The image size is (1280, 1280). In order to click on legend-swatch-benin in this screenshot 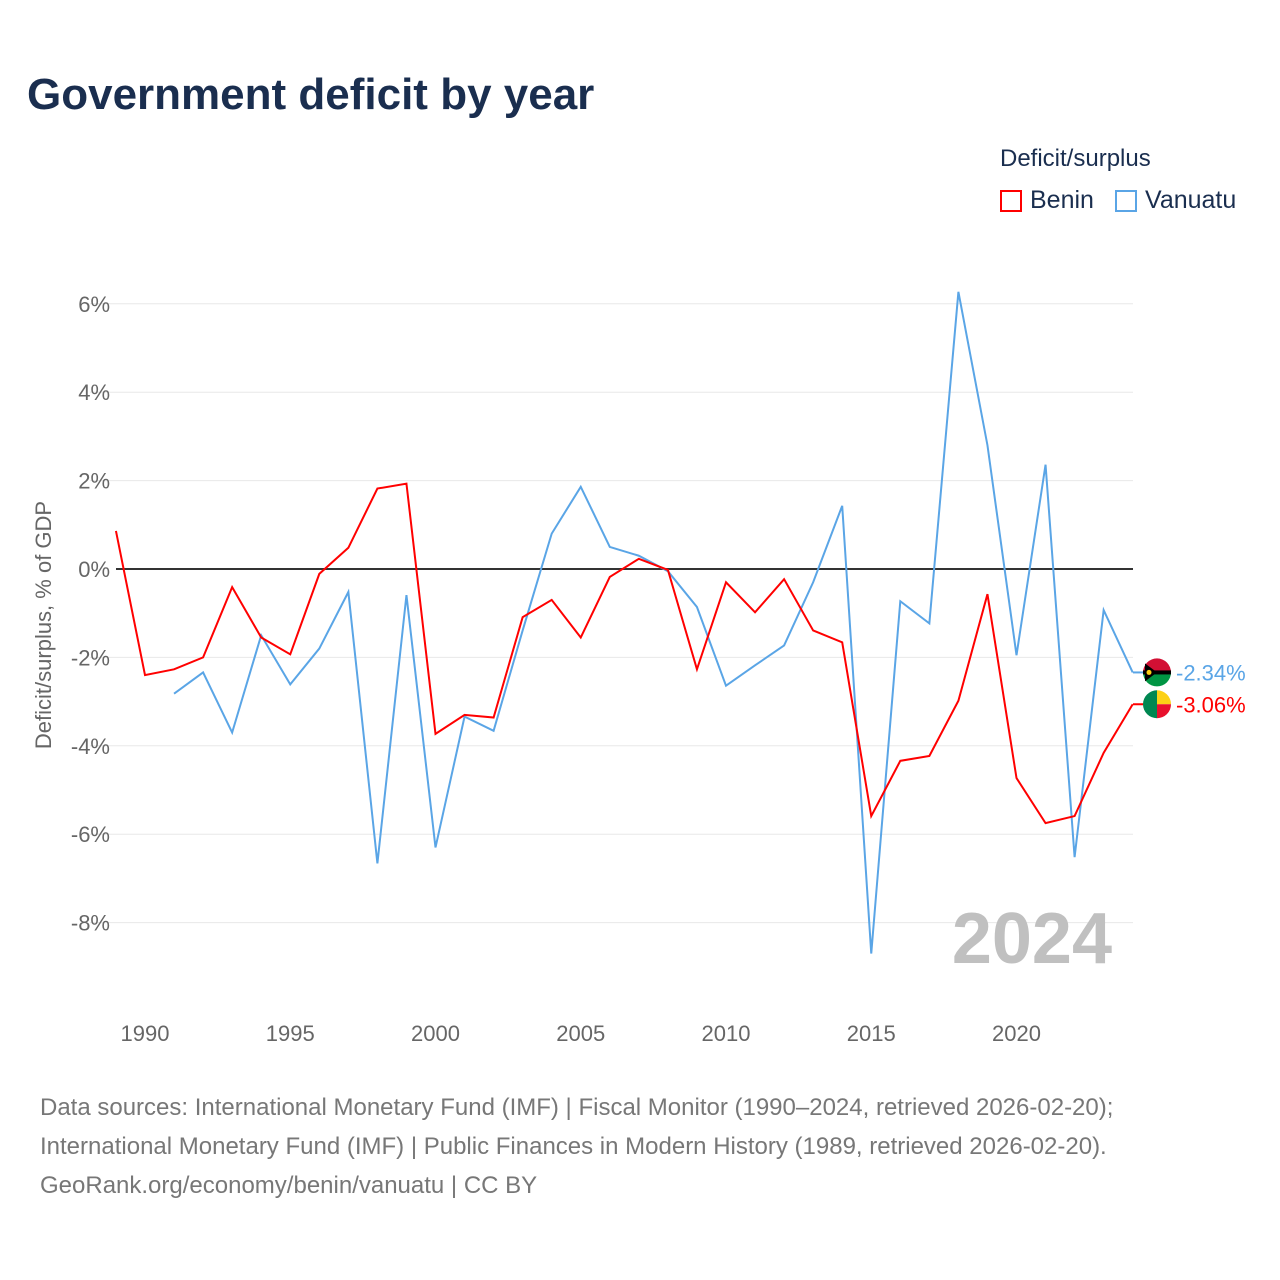, I will do `click(1011, 200)`.